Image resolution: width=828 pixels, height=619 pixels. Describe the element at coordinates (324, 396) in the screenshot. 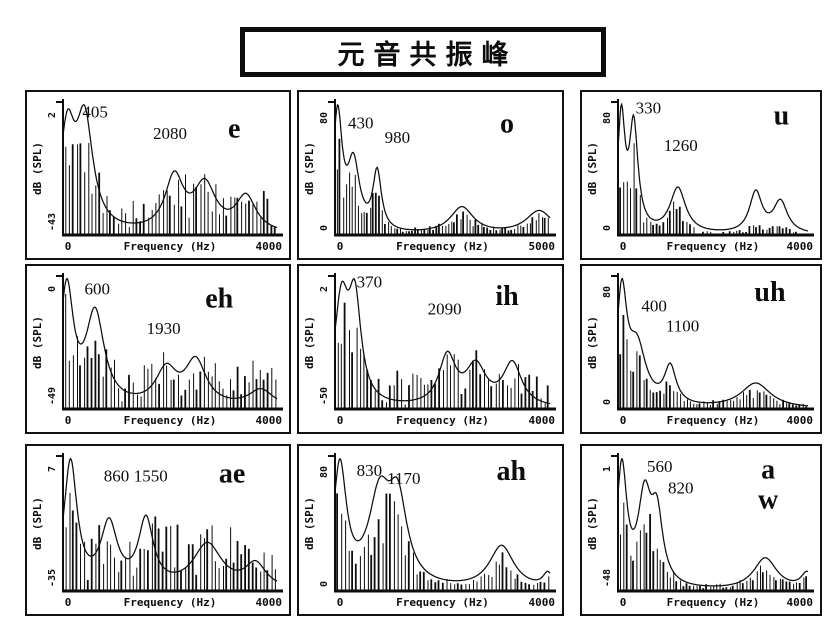

I see `y-bottom-tick-label: -50` at that location.